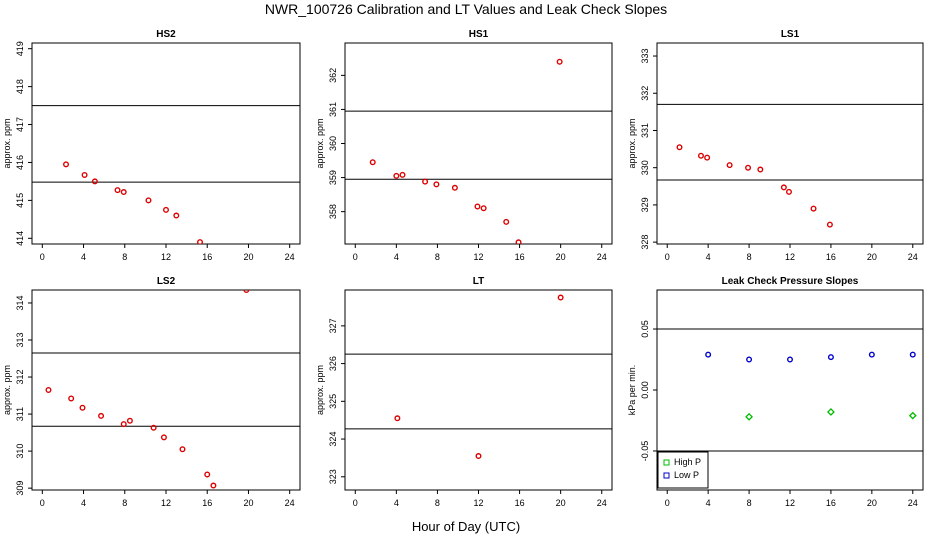 This screenshot has height=540, width=936. I want to click on y-tick-label: 333, so click(645, 56).